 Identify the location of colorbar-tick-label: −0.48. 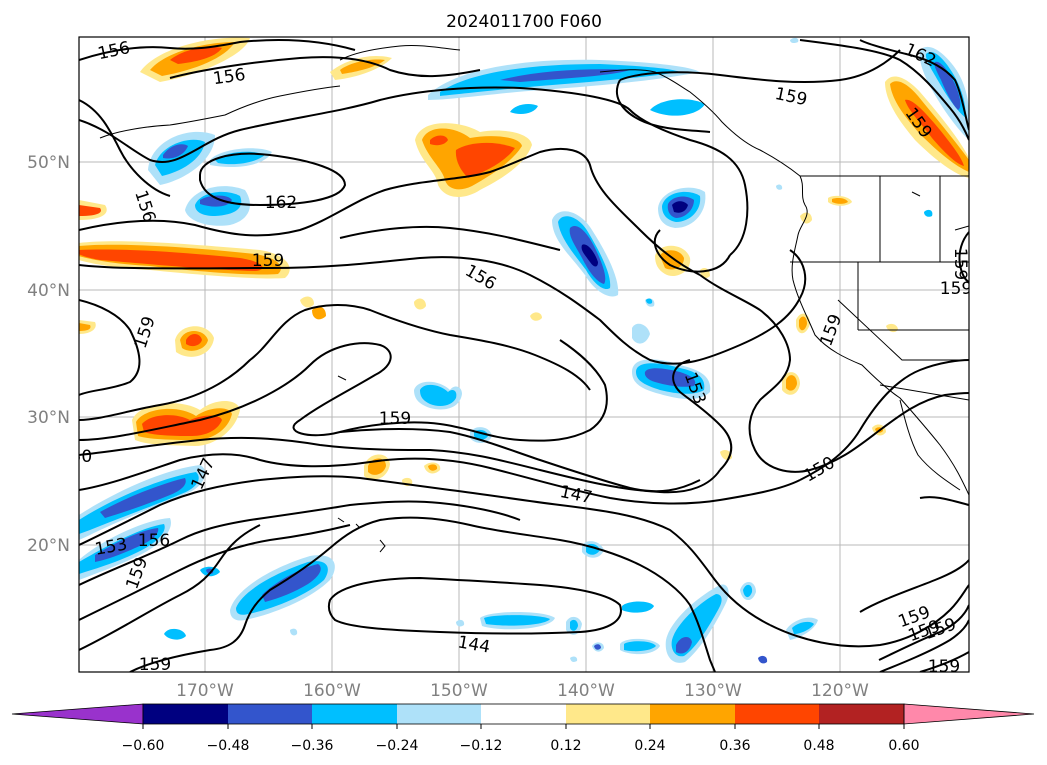
(228, 746).